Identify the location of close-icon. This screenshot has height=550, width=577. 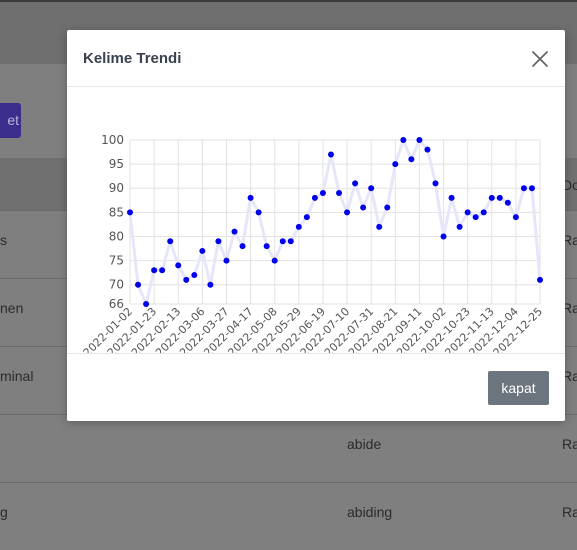
(540, 59).